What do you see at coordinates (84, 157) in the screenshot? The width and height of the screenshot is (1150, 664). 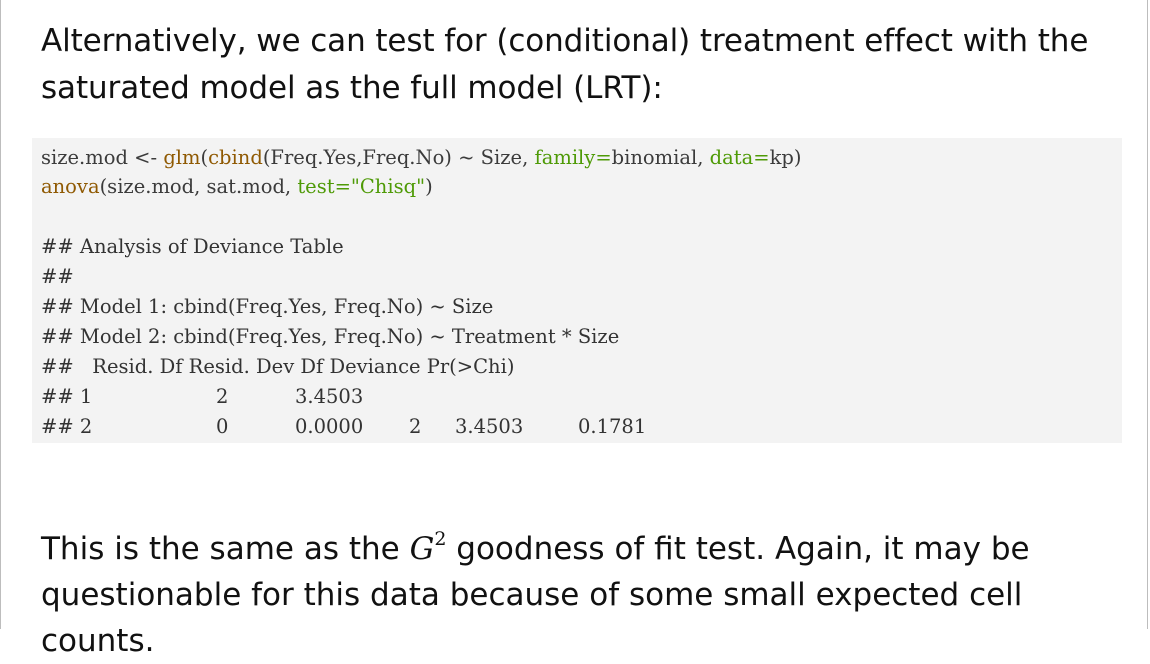 I see `code-var: size.mod` at bounding box center [84, 157].